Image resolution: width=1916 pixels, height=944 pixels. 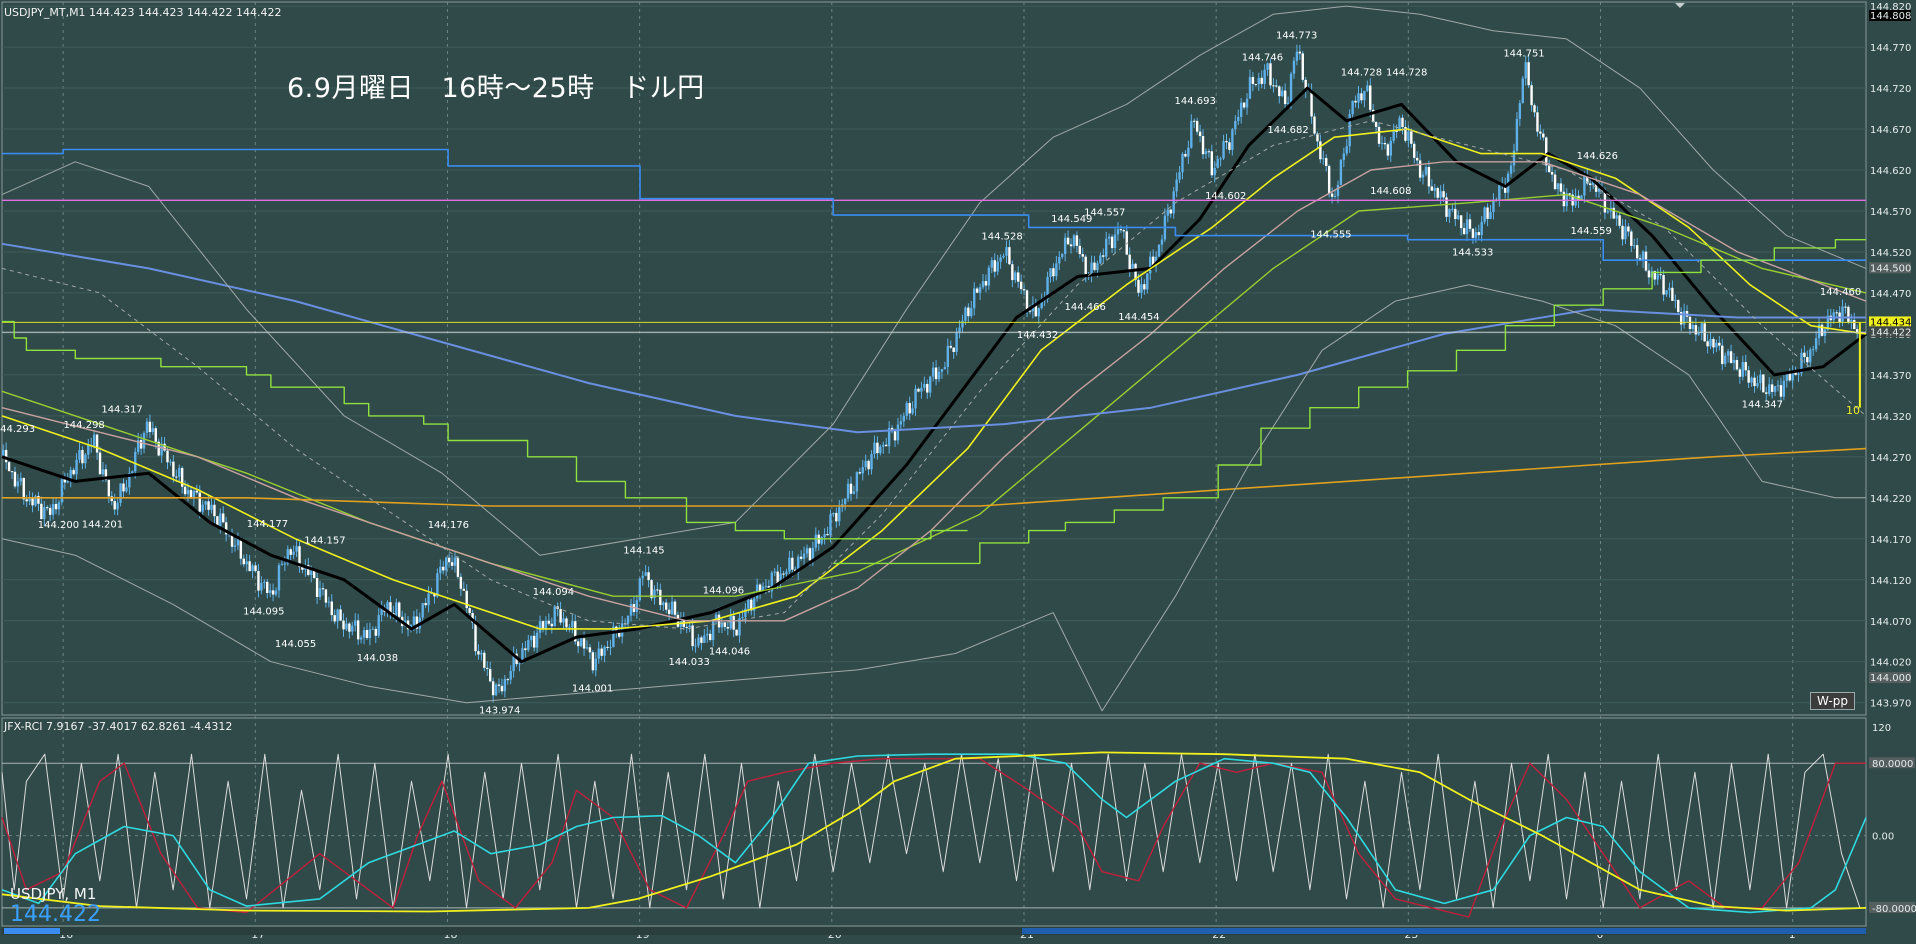 What do you see at coordinates (1330, 234) in the screenshot?
I see `price-extreme-label: 144.555` at bounding box center [1330, 234].